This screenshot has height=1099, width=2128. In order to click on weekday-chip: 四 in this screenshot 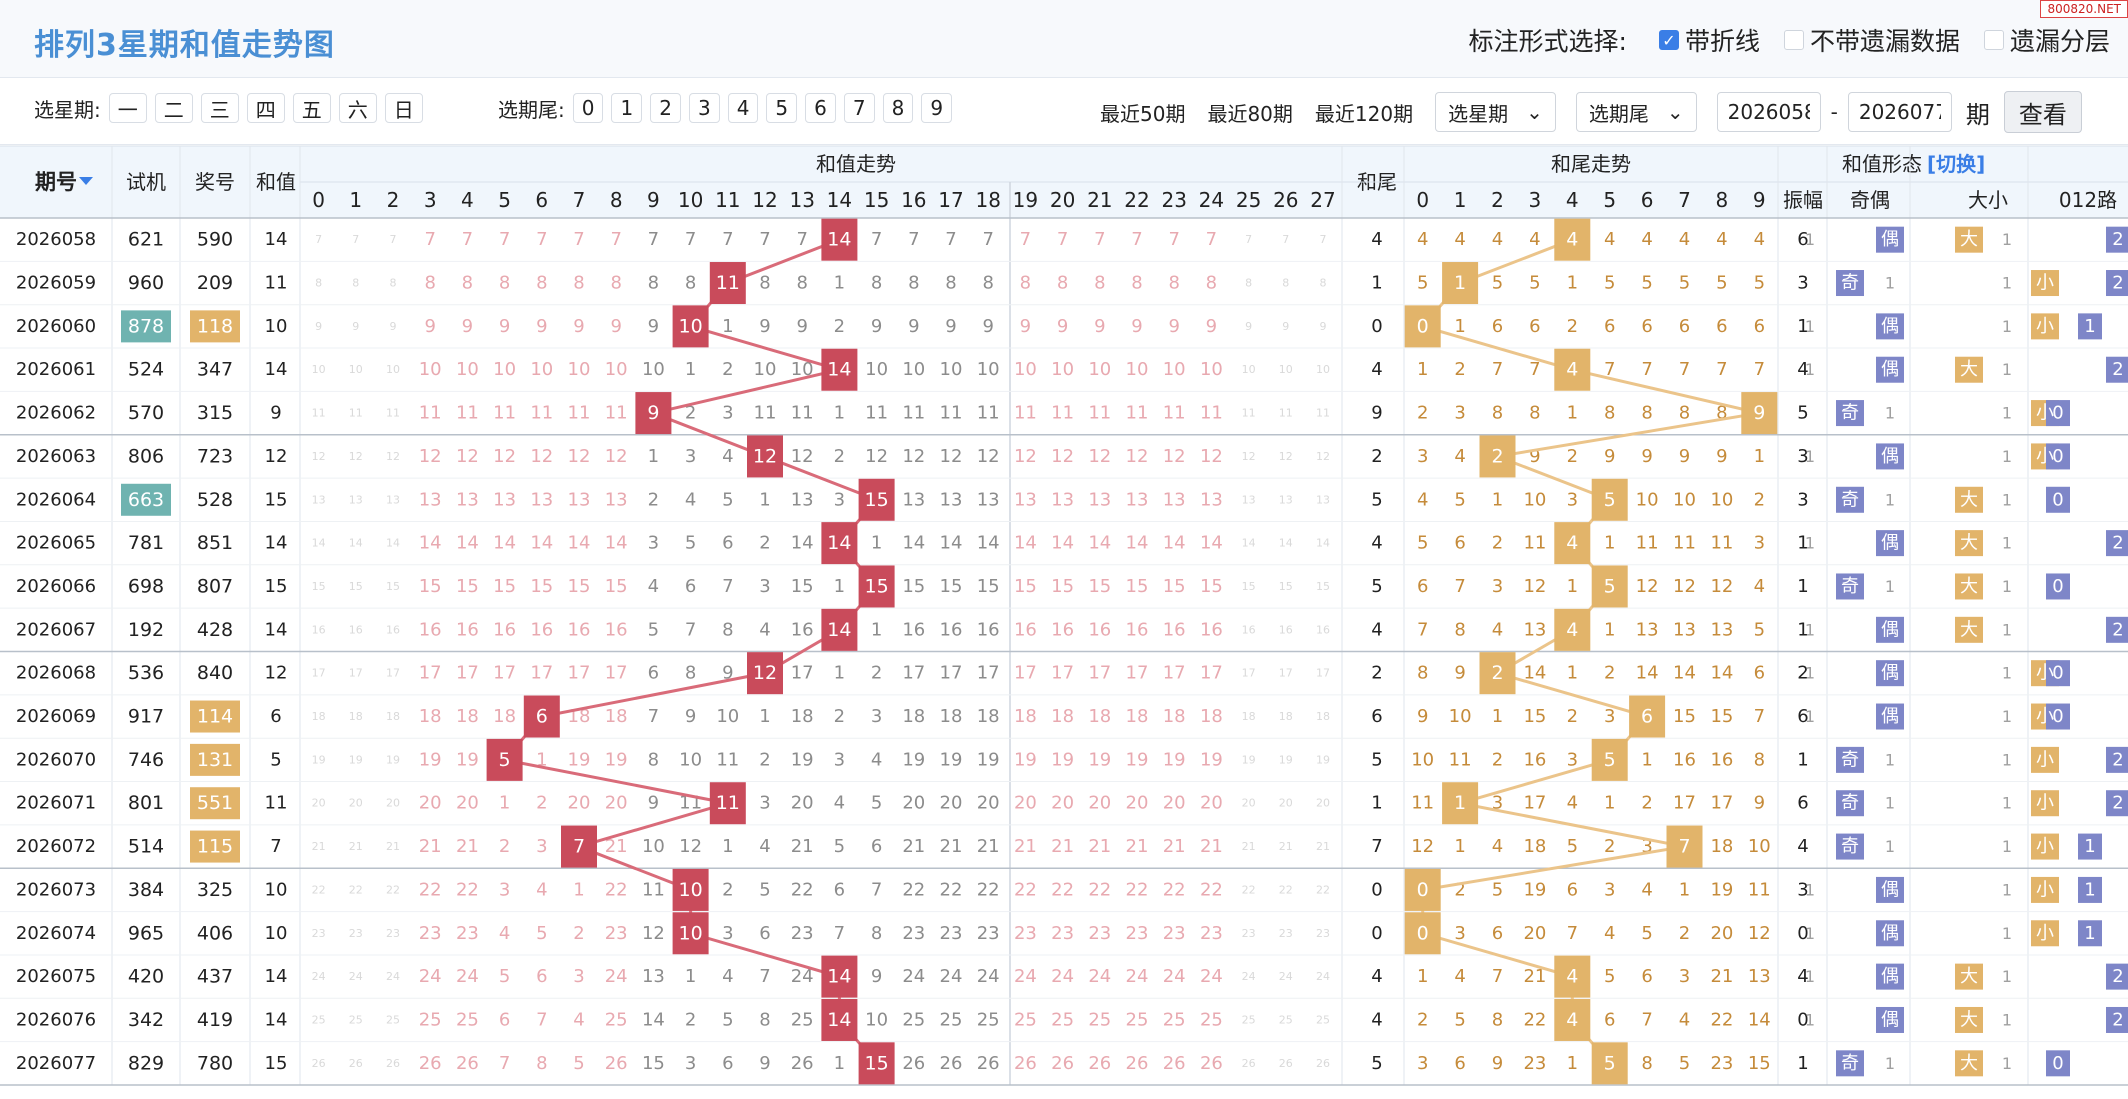, I will do `click(265, 108)`.